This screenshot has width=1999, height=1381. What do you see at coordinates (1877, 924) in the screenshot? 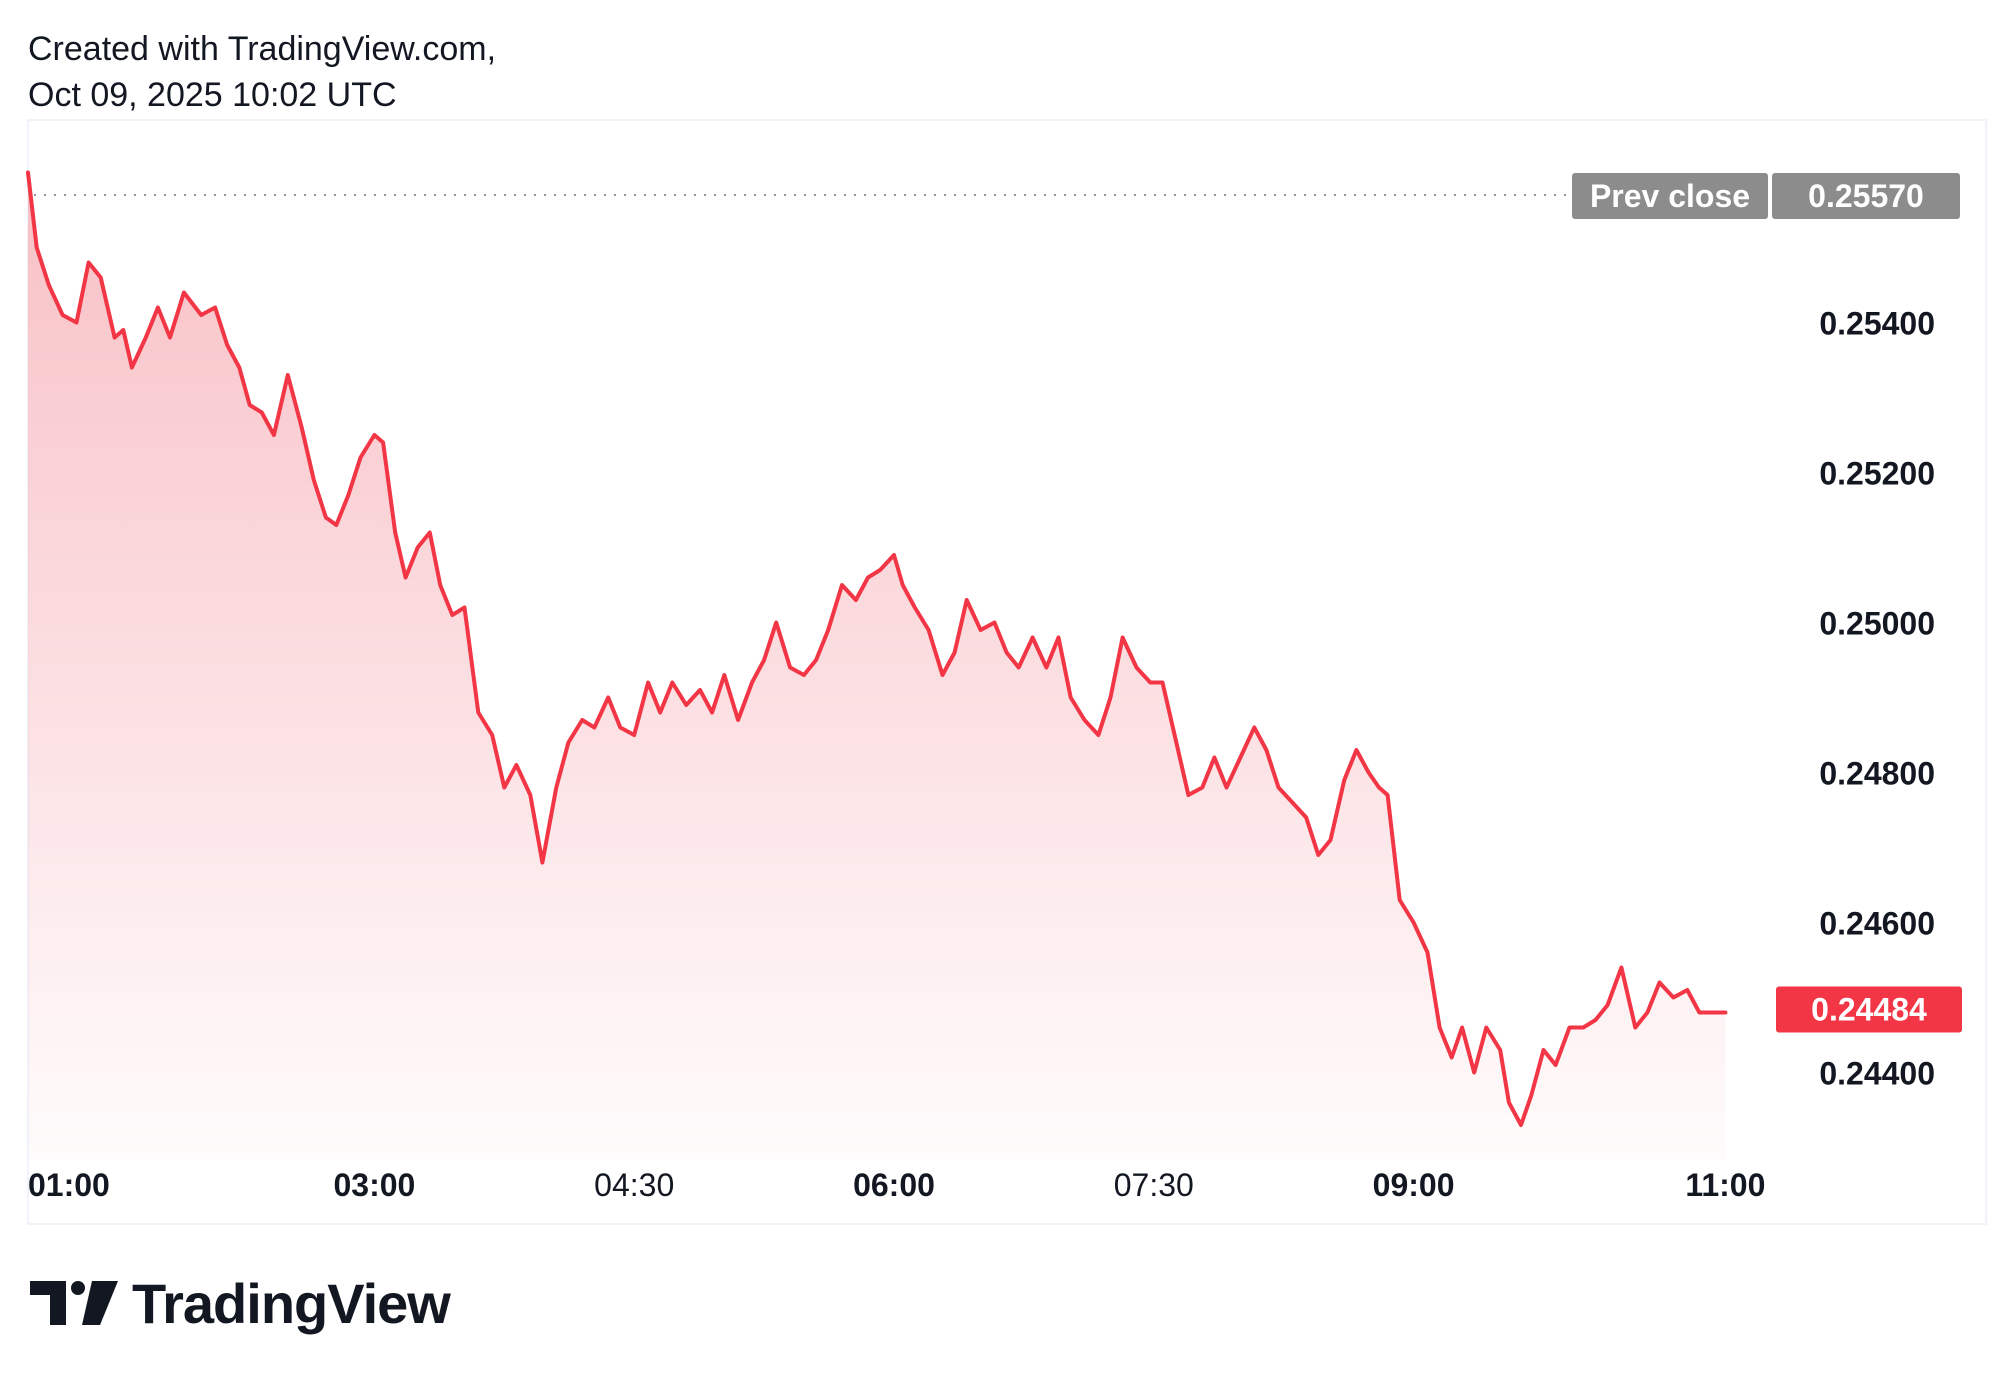
I see `y-tick-label: 0.24600` at bounding box center [1877, 924].